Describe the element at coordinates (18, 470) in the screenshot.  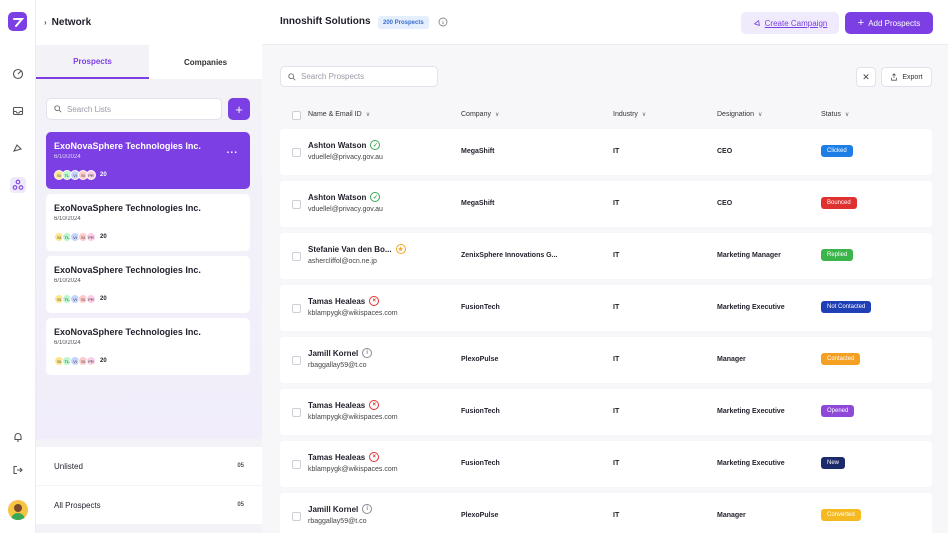
I see `logout-icon` at that location.